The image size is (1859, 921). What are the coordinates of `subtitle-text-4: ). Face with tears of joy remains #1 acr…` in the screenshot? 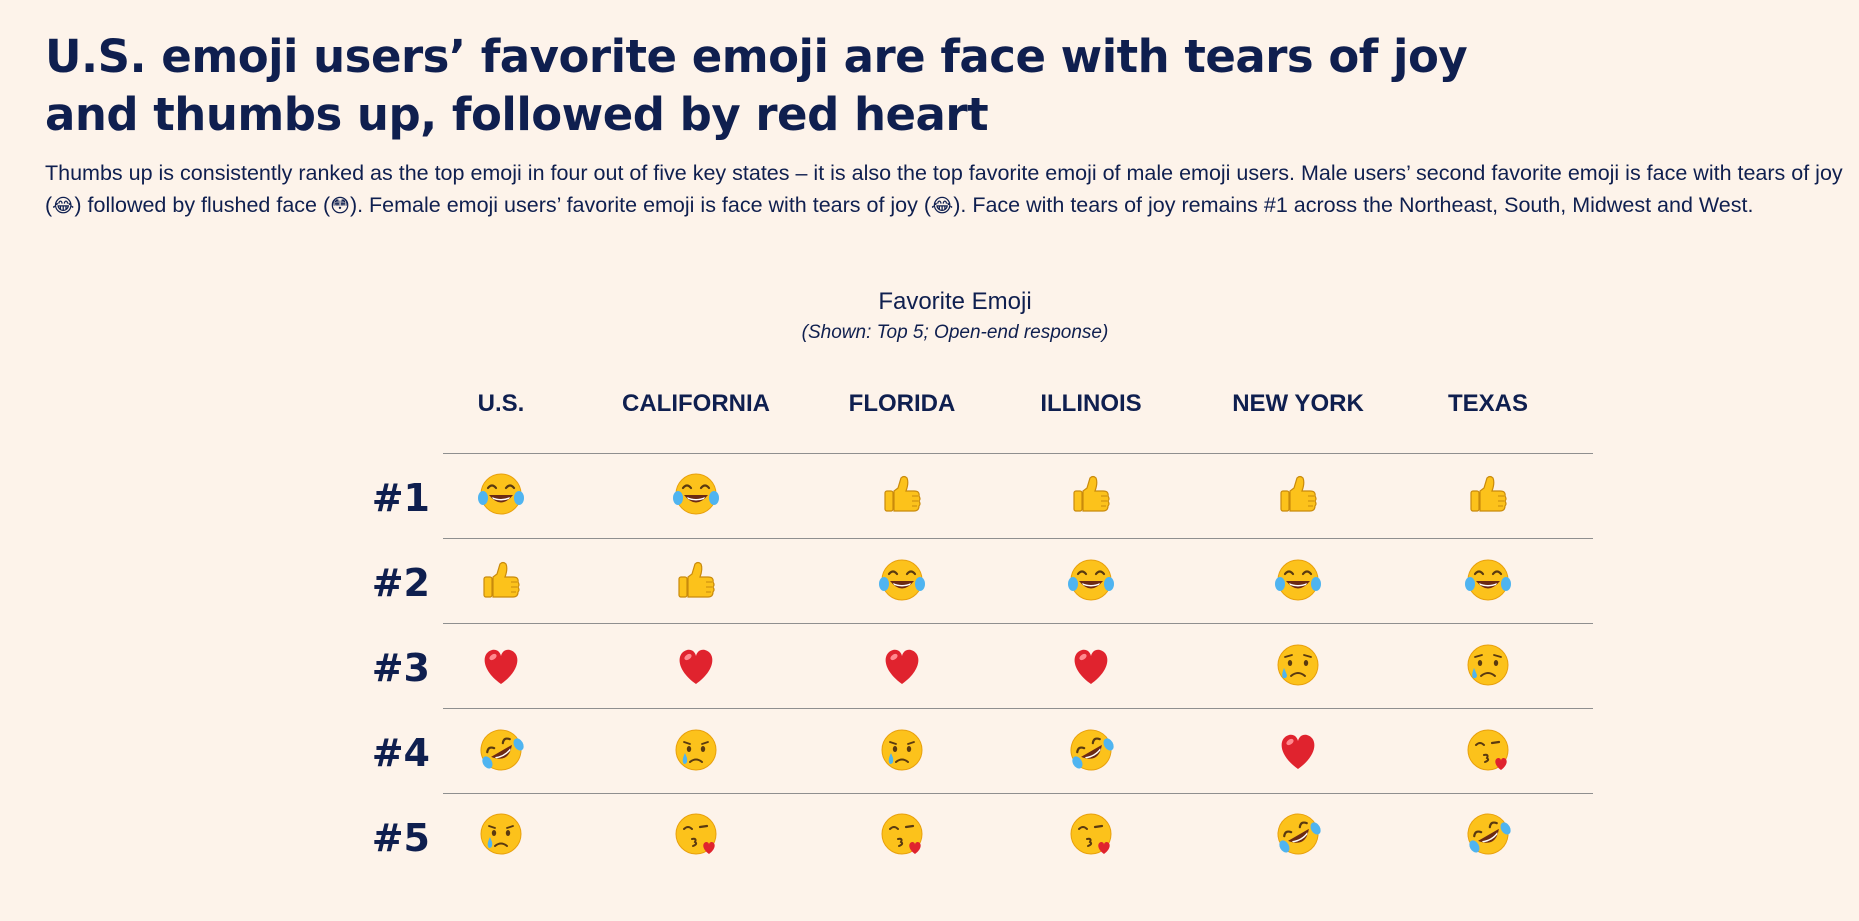 It's located at (1353, 204).